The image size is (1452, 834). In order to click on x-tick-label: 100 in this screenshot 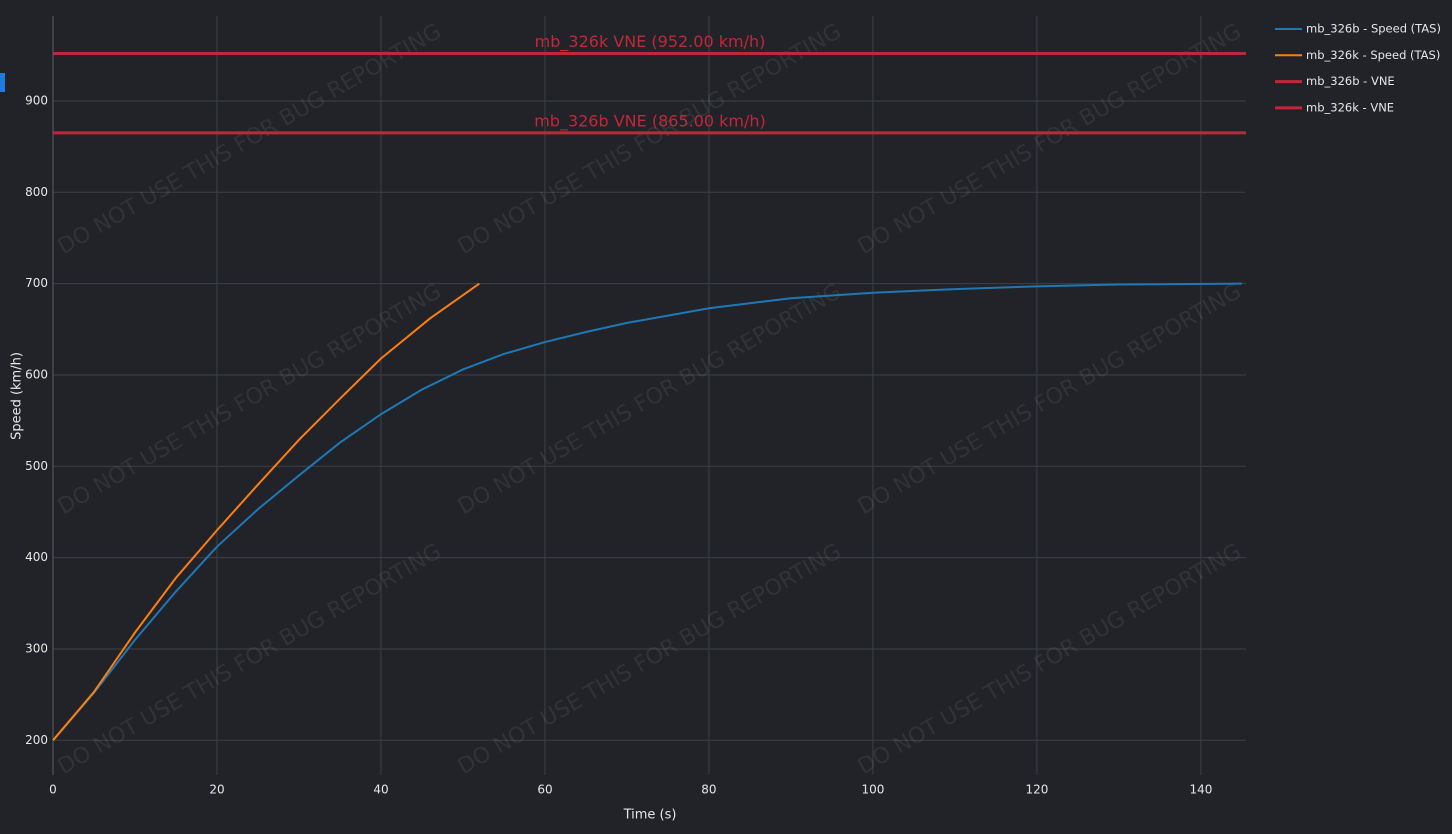, I will do `click(872, 790)`.